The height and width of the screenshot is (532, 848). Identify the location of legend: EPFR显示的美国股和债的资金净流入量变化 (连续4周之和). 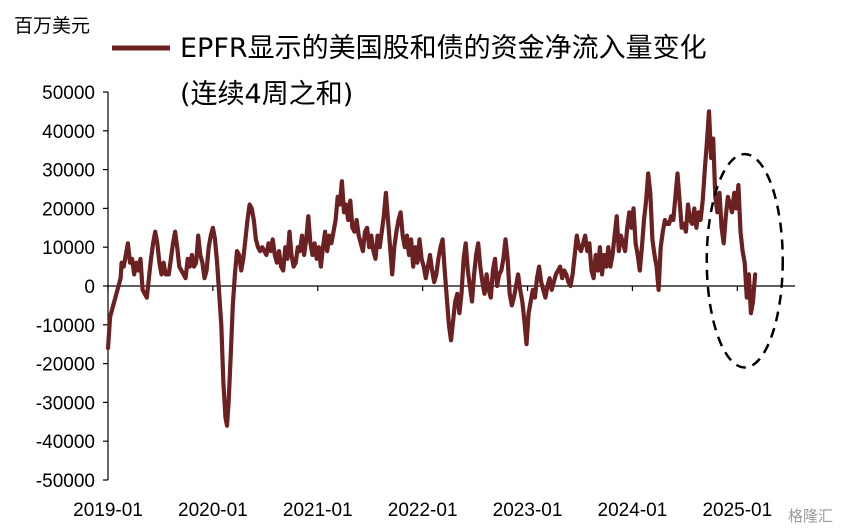
(409, 71).